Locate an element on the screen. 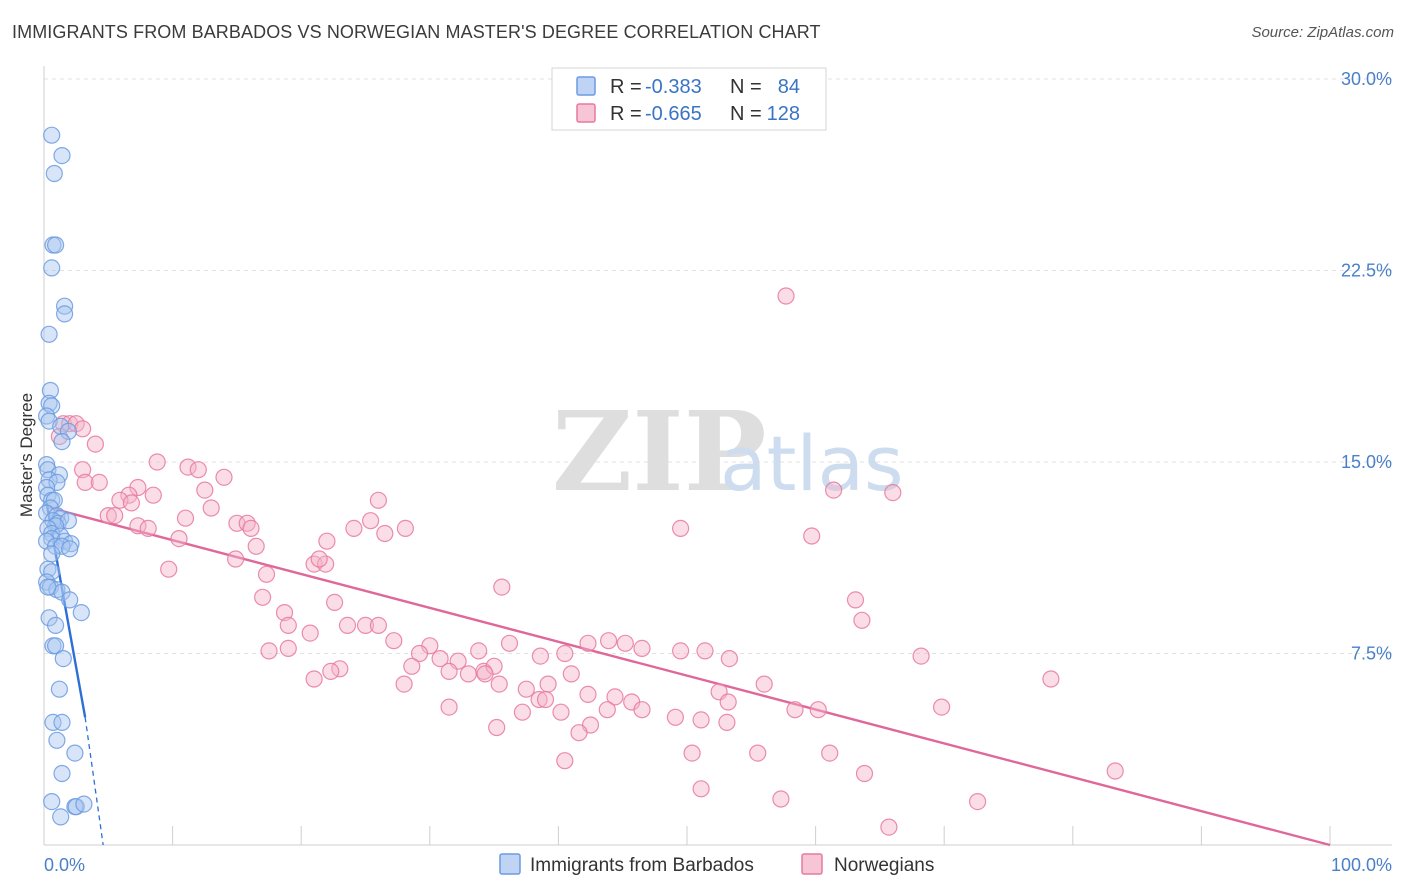 This screenshot has height=892, width=1406. legend-r-label-2: R = is located at coordinates (626, 114).